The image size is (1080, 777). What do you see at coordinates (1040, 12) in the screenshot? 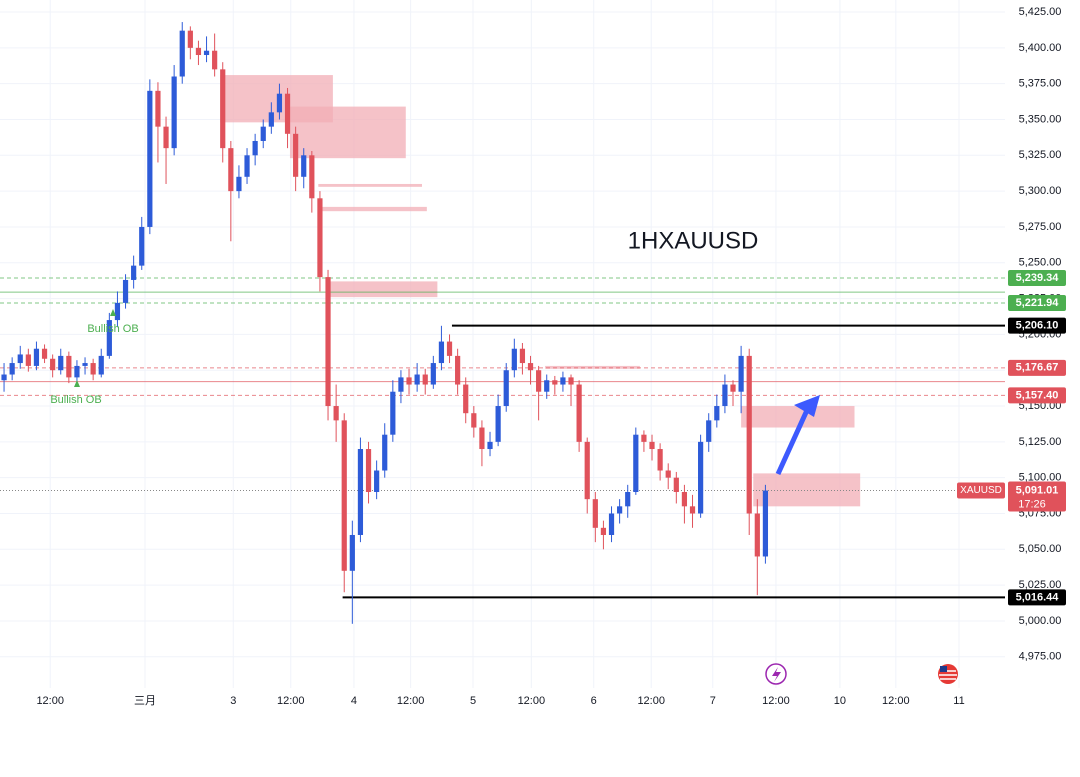
I see `y-tick-label: 5,425.00` at bounding box center [1040, 12].